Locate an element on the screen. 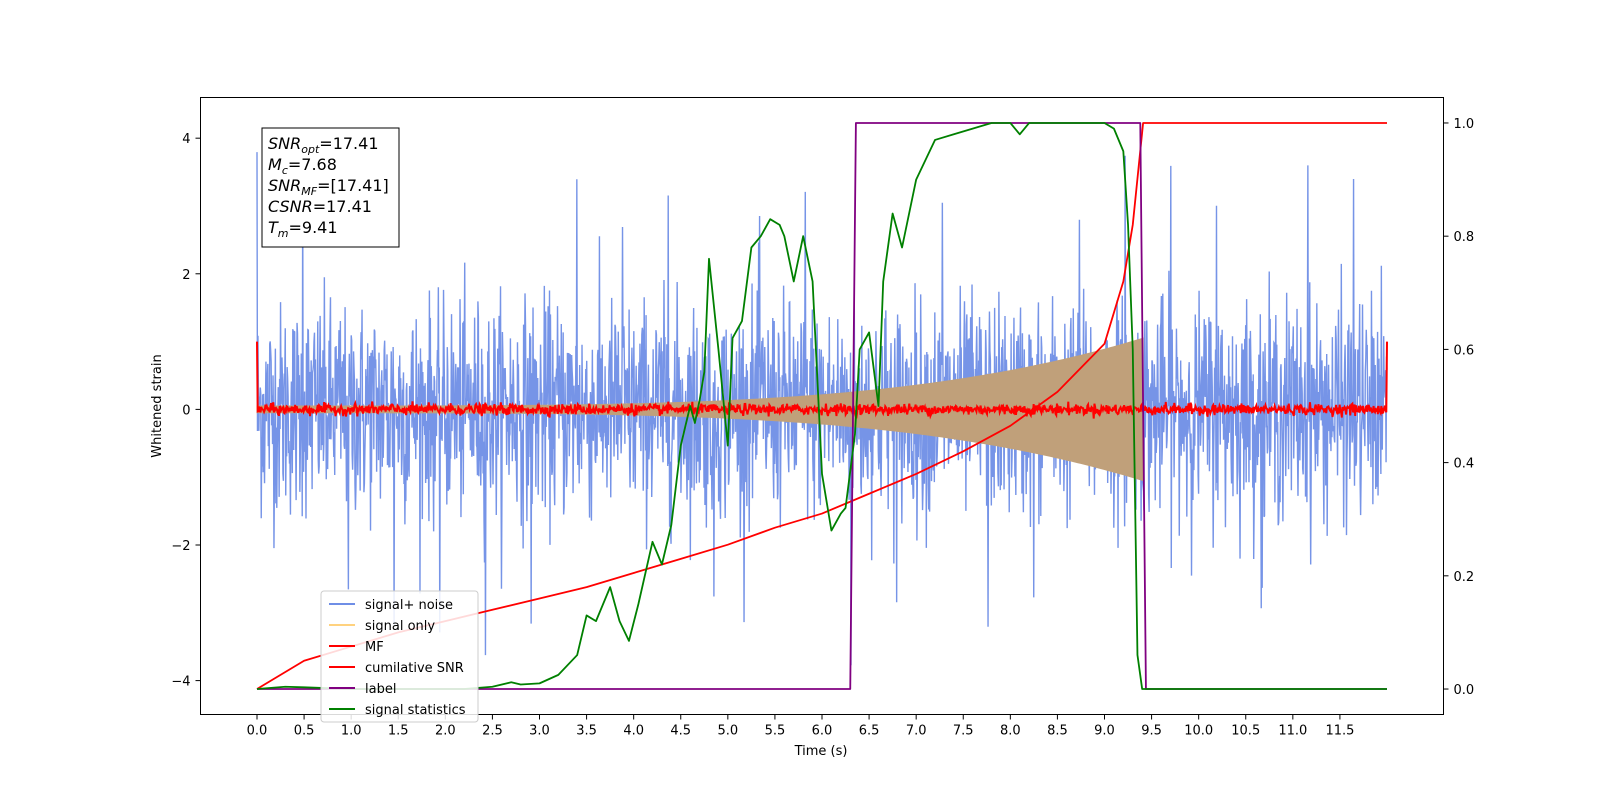  legend-entry-label: MF is located at coordinates (374, 647).